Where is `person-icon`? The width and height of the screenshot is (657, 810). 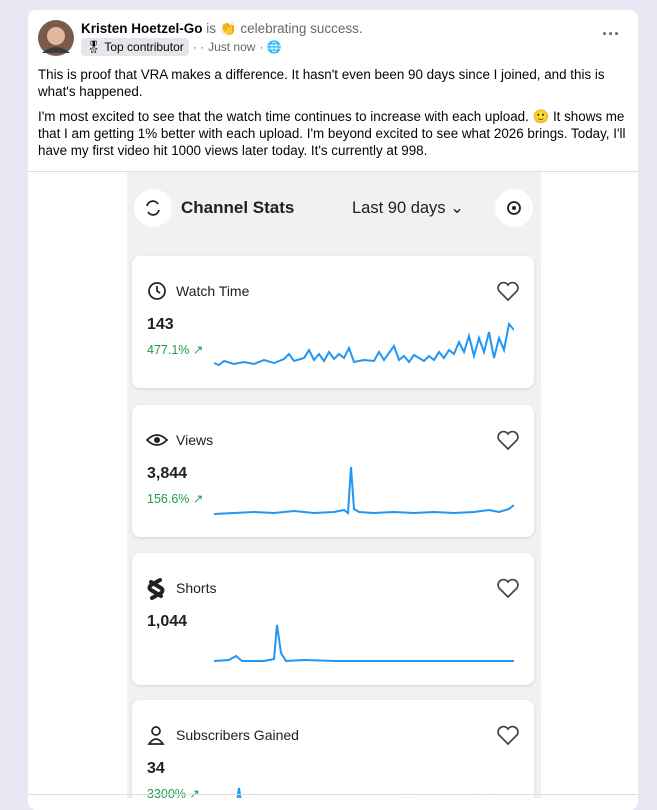 person-icon is located at coordinates (156, 735).